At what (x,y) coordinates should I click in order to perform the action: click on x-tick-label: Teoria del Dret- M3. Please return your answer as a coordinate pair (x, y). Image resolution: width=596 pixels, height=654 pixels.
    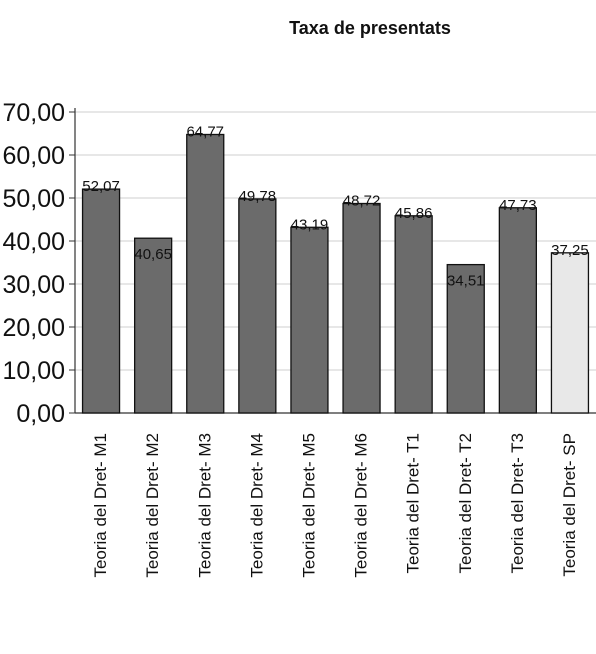
    Looking at the image, I should click on (204, 505).